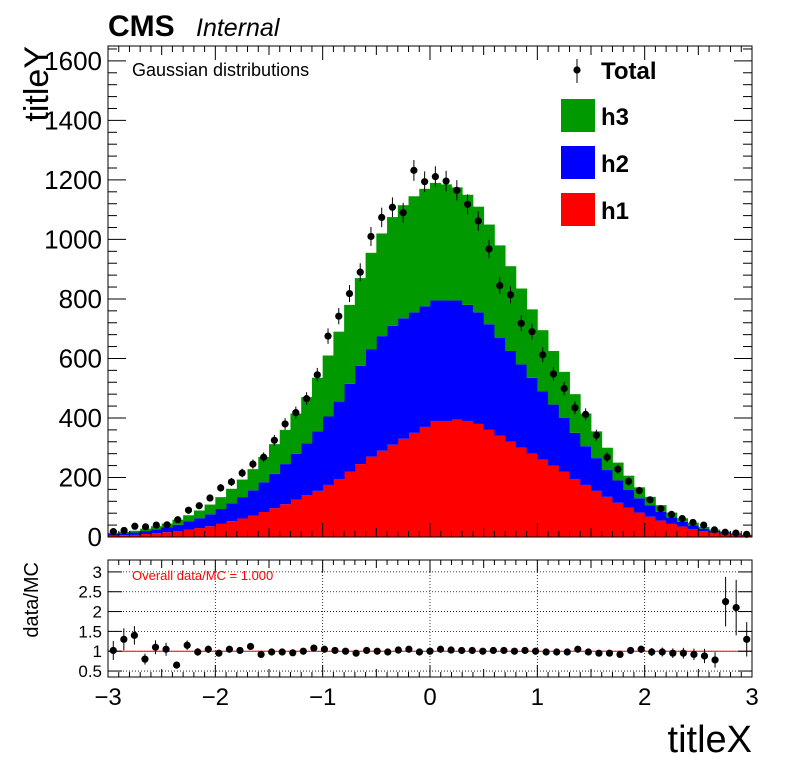 The width and height of the screenshot is (796, 772). I want to click on x-tick-label: 0, so click(429, 697).